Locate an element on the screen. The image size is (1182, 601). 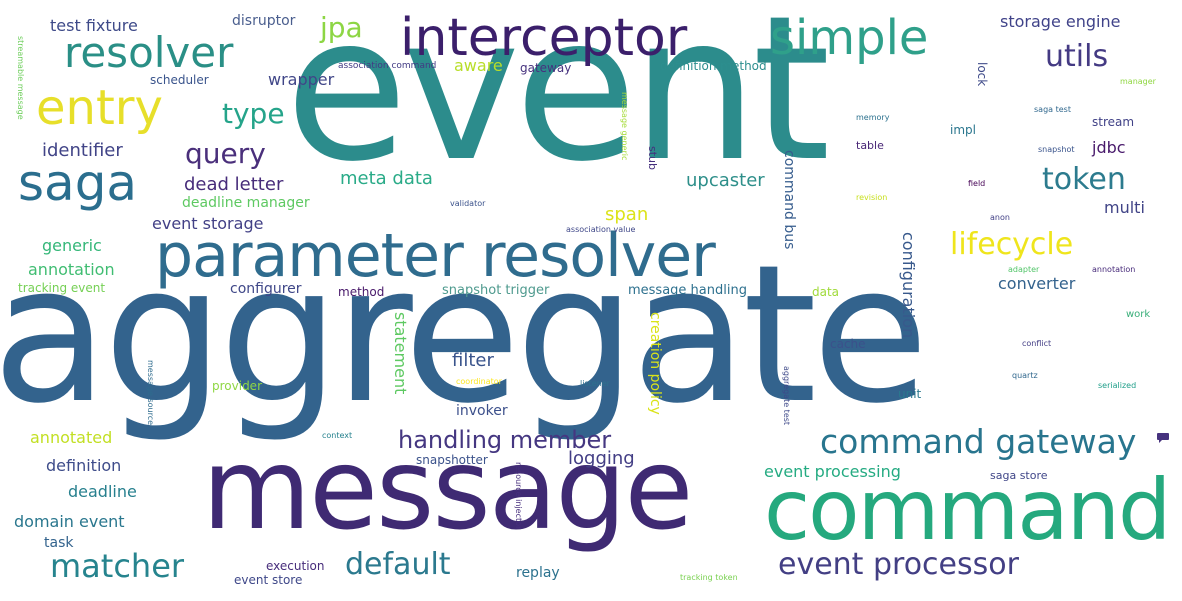
word-snapshot: snapshot is located at coordinates (1056, 149).